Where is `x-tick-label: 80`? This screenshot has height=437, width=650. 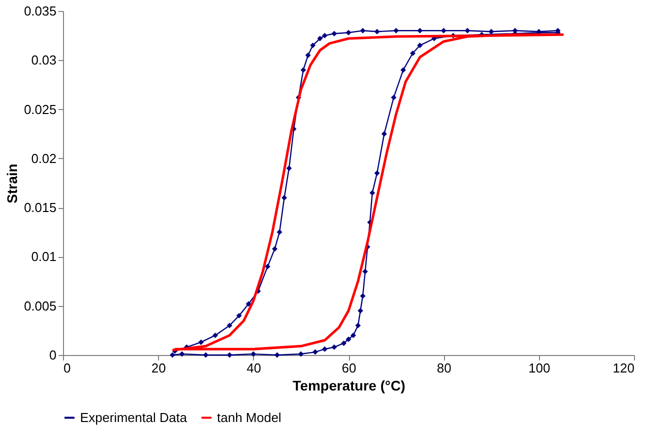
x-tick-label: 80 is located at coordinates (444, 368).